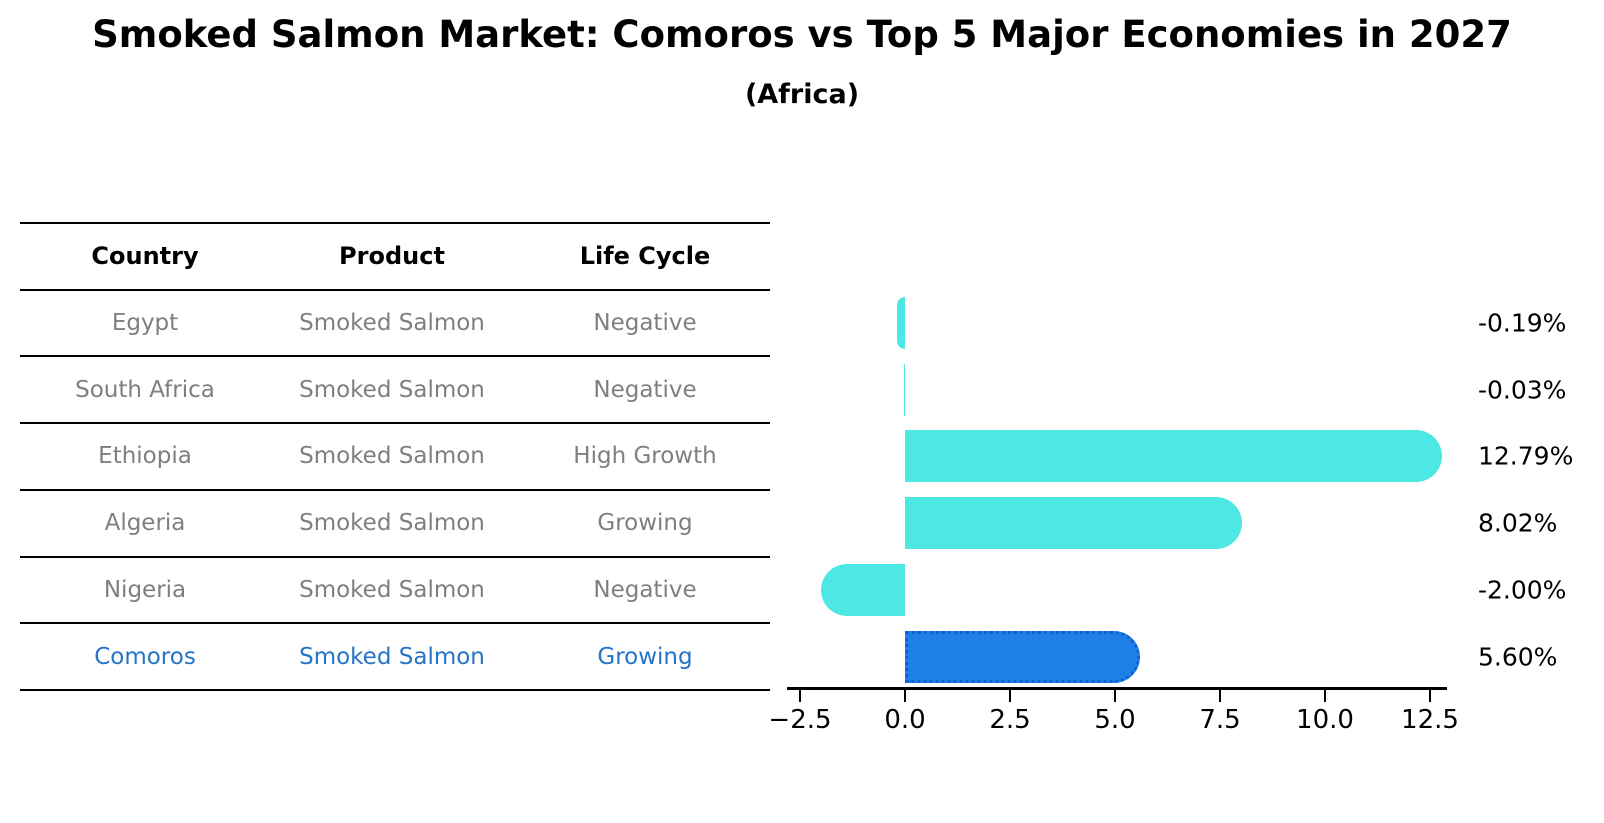 This screenshot has width=1604, height=823. Describe the element at coordinates (145, 656) in the screenshot. I see `cell-country: Comoros` at that location.